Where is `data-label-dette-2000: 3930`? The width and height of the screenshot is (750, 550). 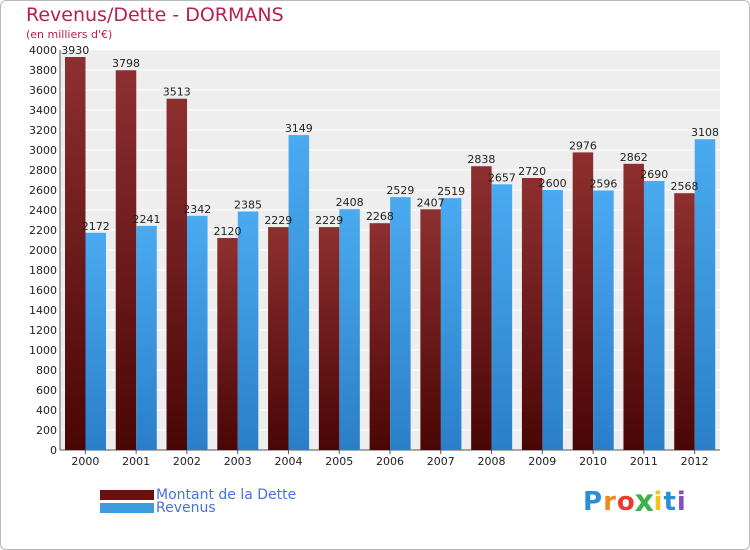
data-label-dette-2000: 3930 is located at coordinates (75, 50).